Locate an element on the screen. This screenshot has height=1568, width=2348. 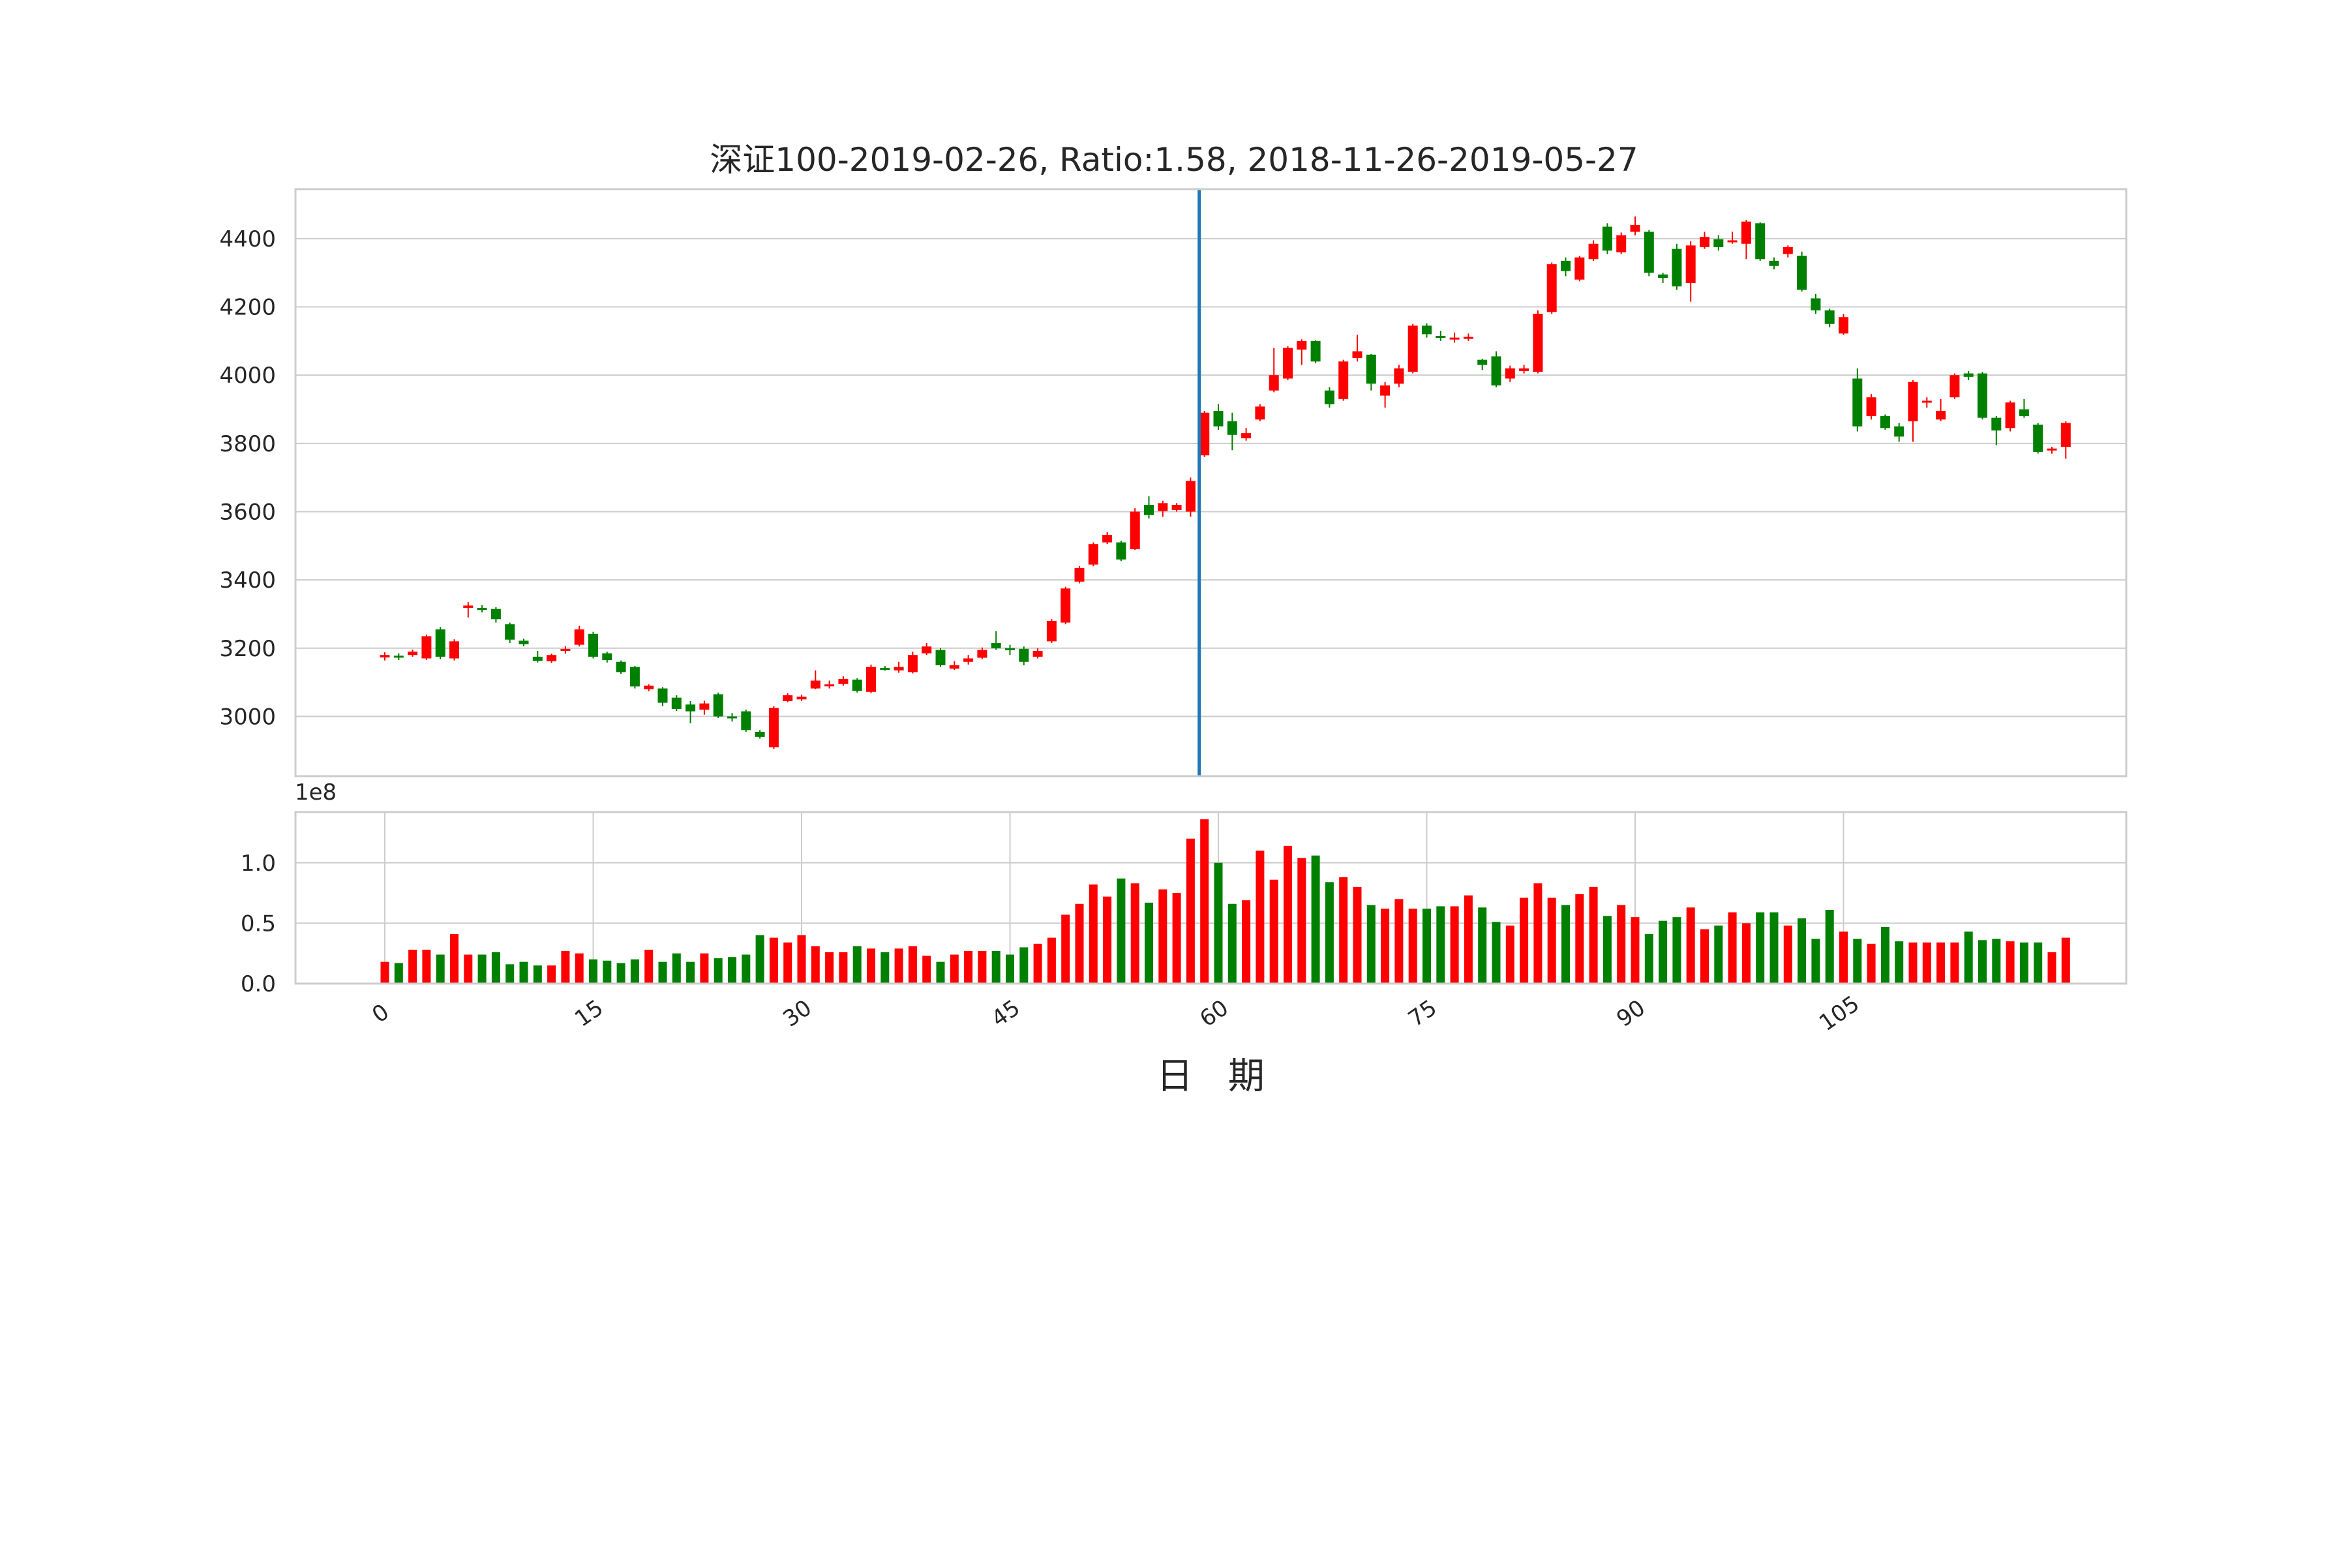
volume-grid is located at coordinates (1210, 898).